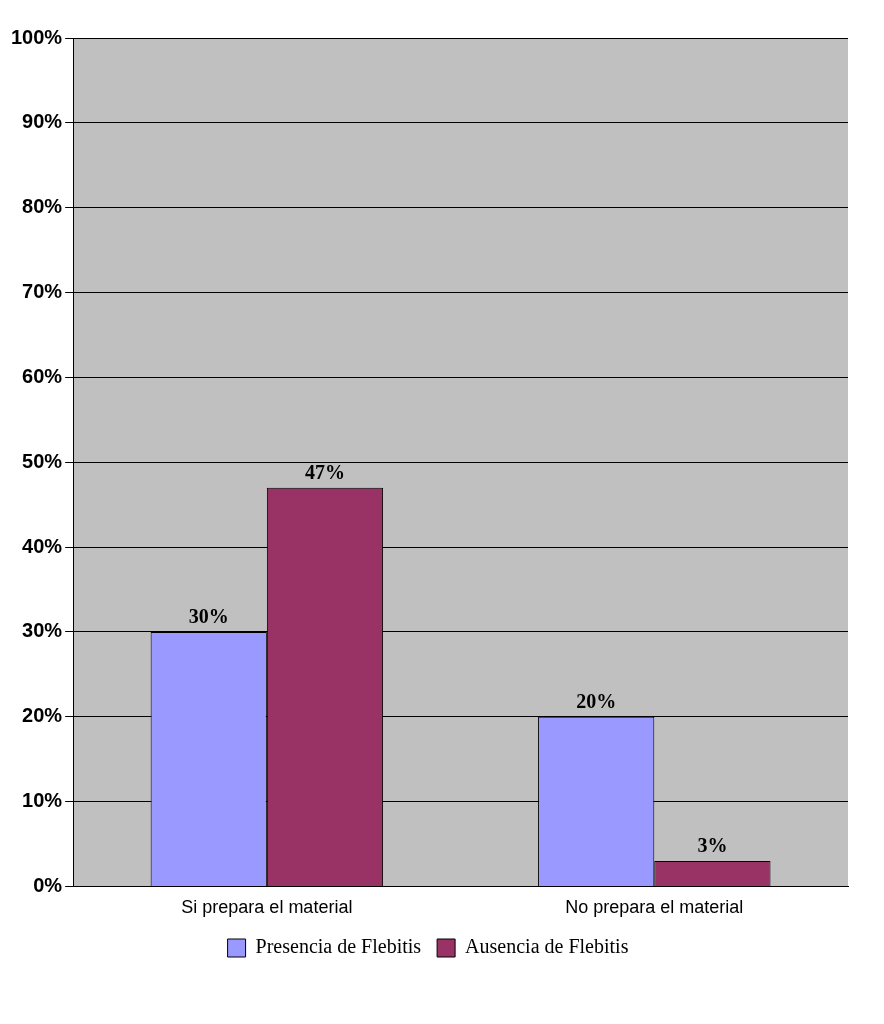 This screenshot has width=884, height=1024. I want to click on y-tick-label: 100%, so click(37, 36).